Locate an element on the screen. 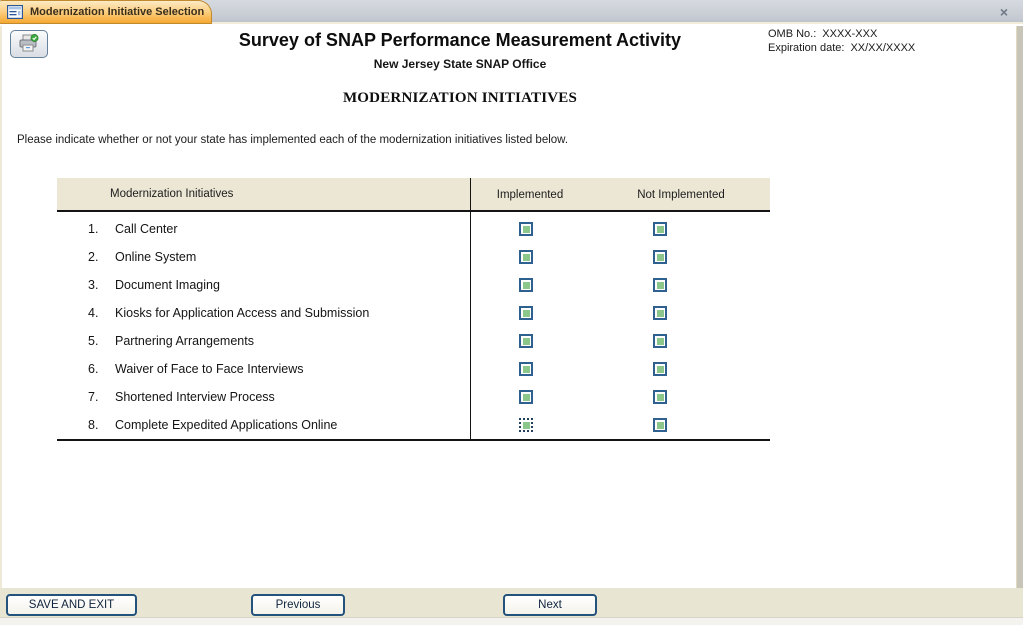 The height and width of the screenshot is (625, 1023). print-button is located at coordinates (29, 44).